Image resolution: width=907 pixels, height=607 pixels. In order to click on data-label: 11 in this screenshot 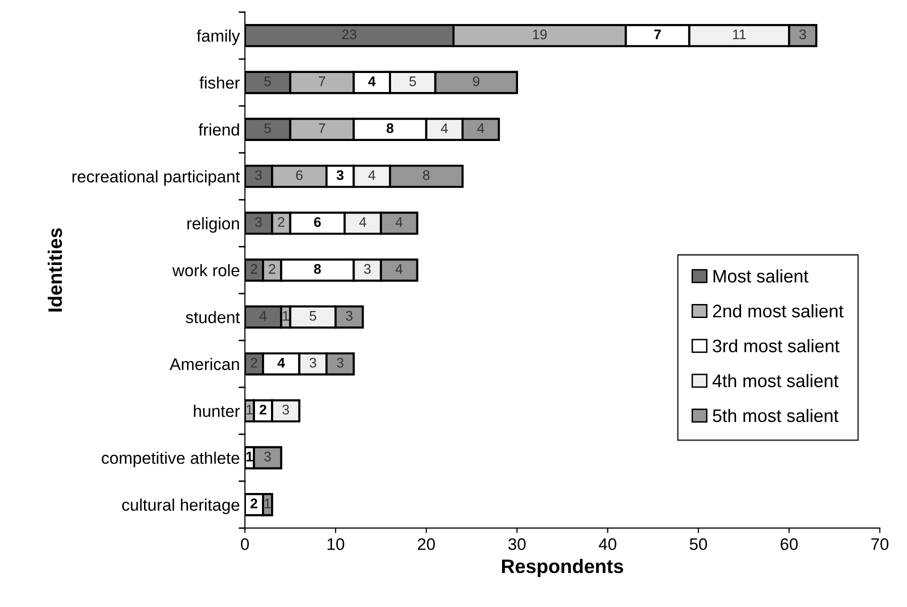, I will do `click(739, 35)`.